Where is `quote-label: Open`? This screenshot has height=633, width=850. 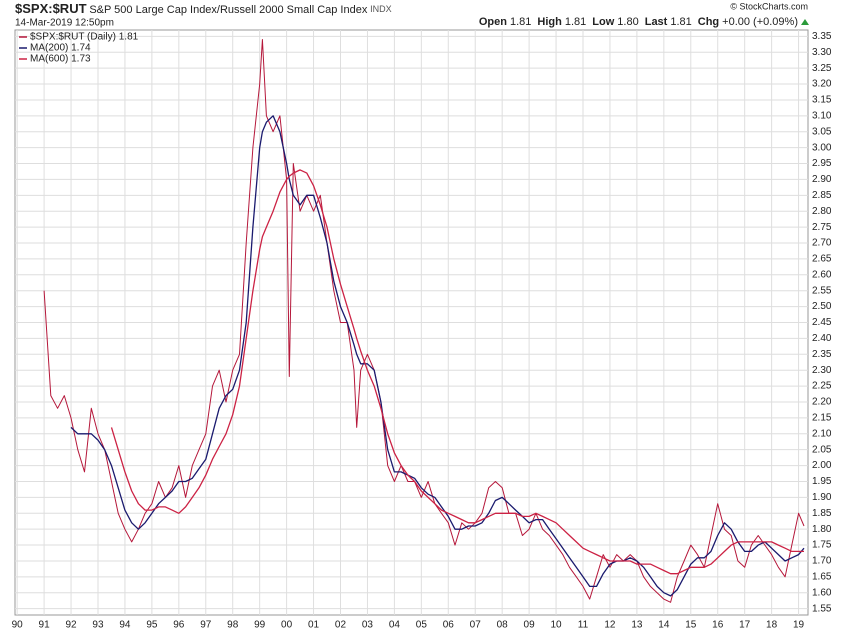 quote-label: Open is located at coordinates (493, 22).